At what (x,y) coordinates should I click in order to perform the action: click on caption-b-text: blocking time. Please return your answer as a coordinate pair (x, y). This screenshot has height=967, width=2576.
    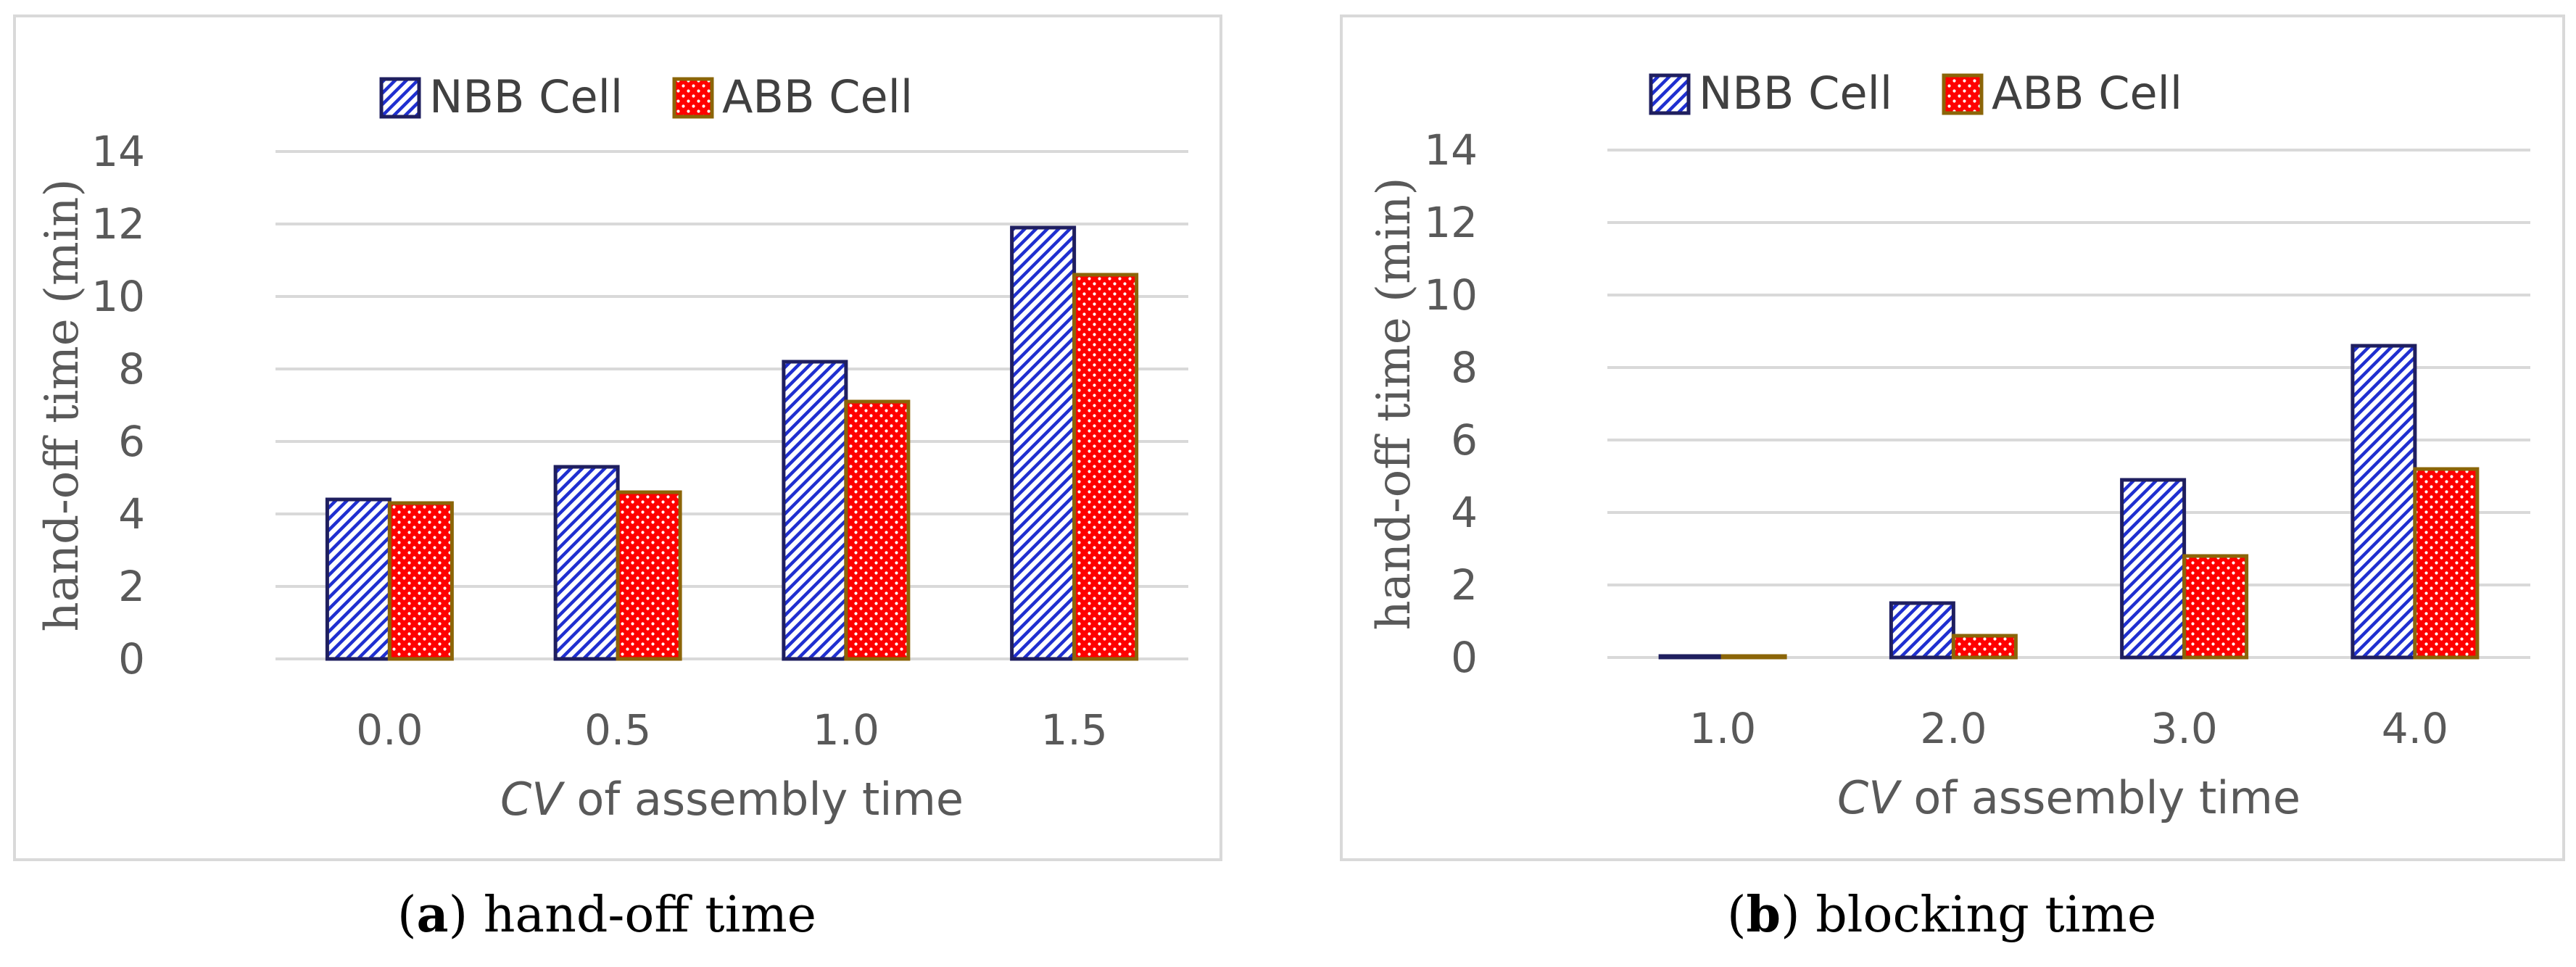
    Looking at the image, I should click on (1986, 916).